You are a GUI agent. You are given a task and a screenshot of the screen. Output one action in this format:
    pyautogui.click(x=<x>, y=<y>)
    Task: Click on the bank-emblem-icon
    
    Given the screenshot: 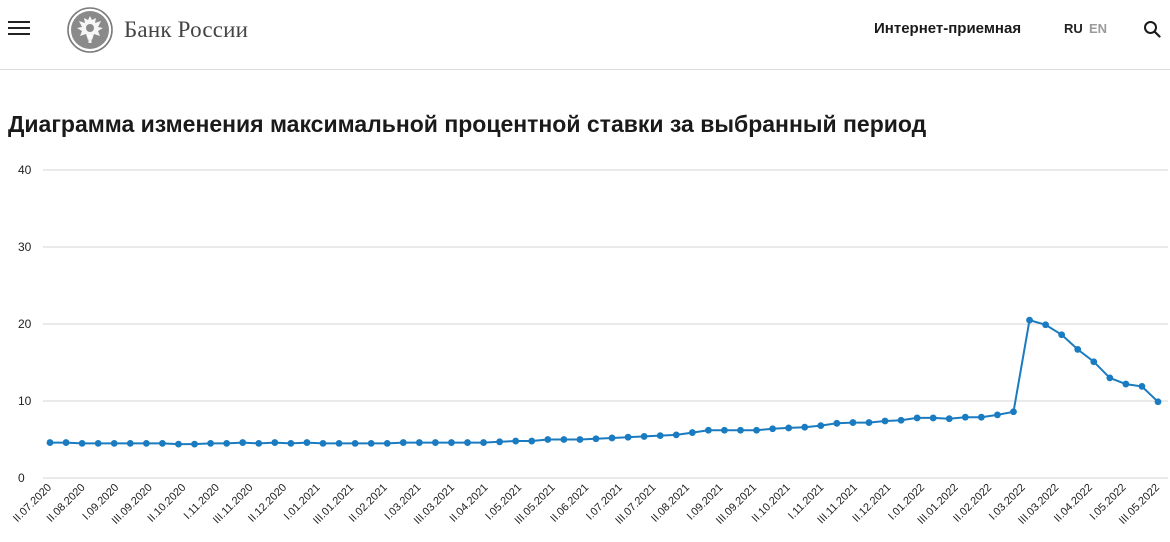 What is the action you would take?
    pyautogui.click(x=90, y=30)
    